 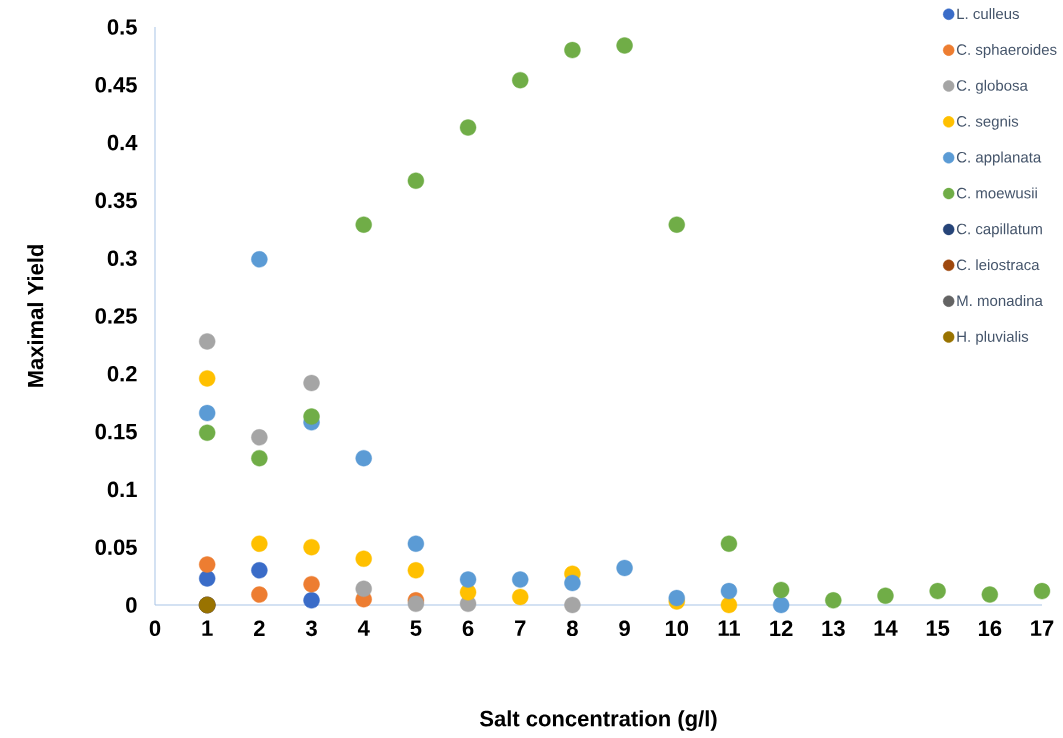 I want to click on y-tick-label: 0, so click(x=131, y=605).